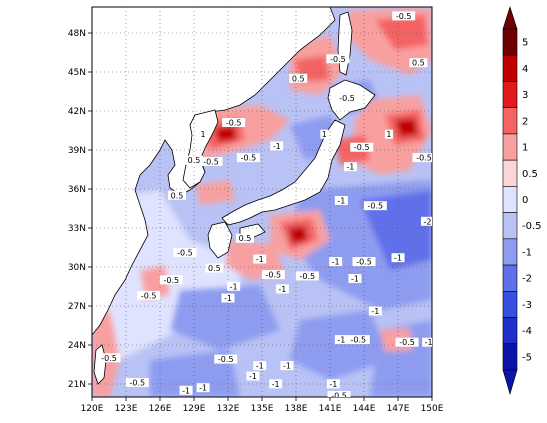 The width and height of the screenshot is (547, 423). What do you see at coordinates (398, 409) in the screenshot?
I see `x-tick-label: 147E` at bounding box center [398, 409].